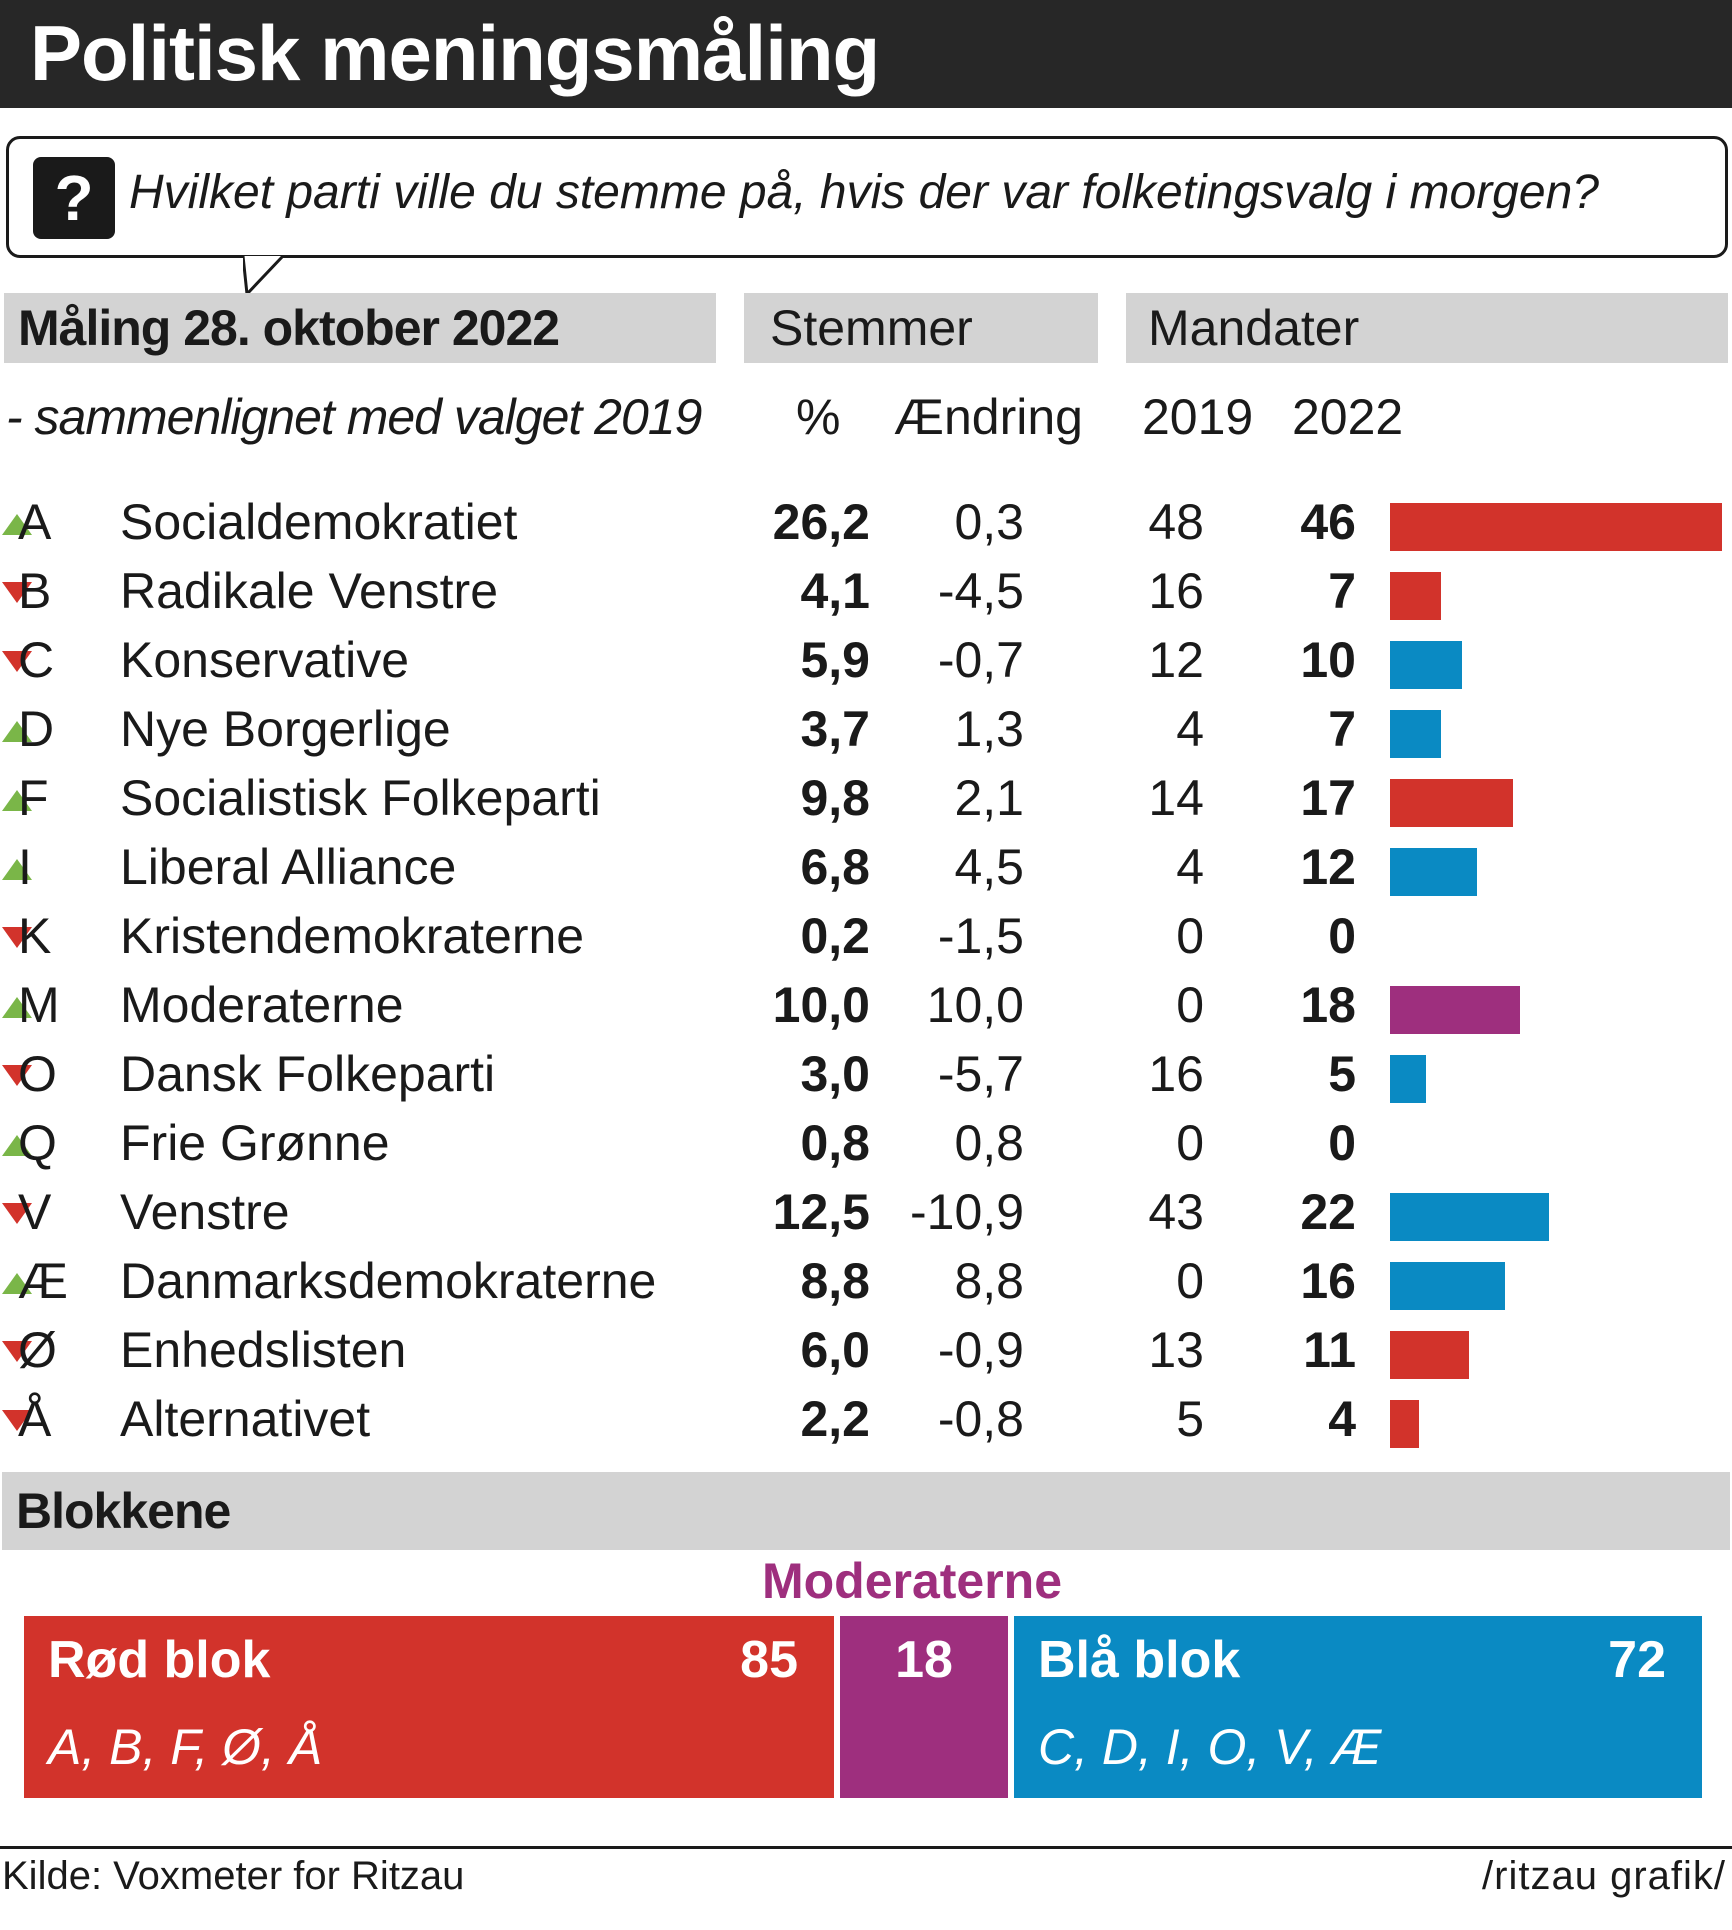  What do you see at coordinates (39, 1005) in the screenshot?
I see `party-letter: M` at bounding box center [39, 1005].